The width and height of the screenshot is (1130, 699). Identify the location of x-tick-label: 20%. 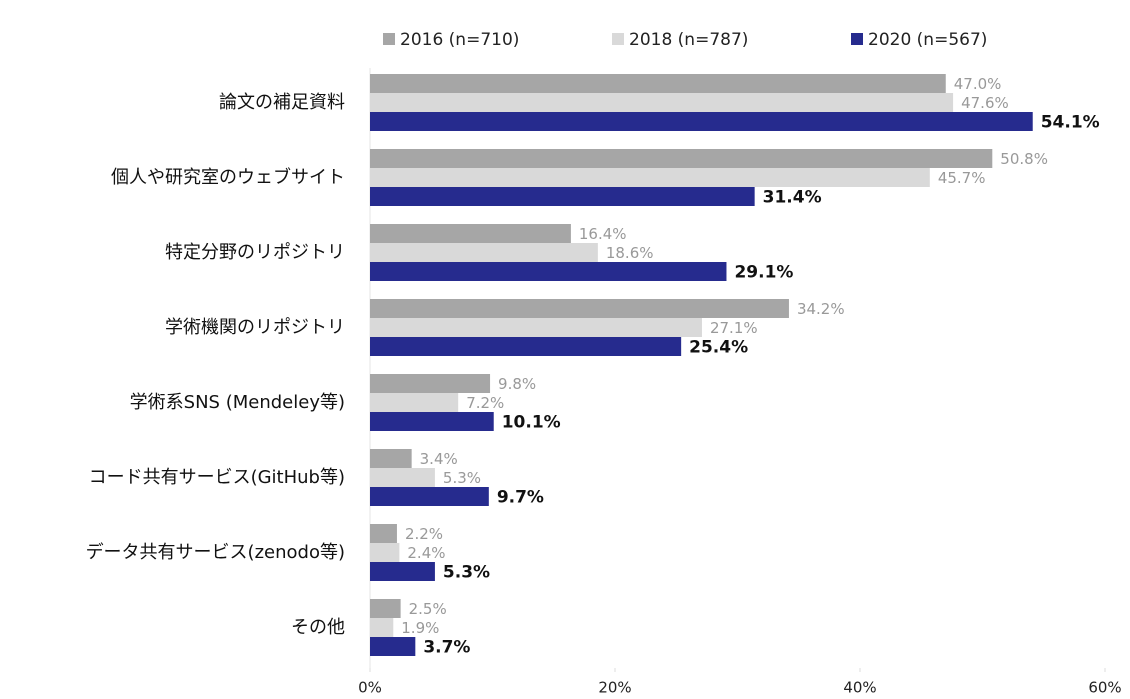
(614, 688).